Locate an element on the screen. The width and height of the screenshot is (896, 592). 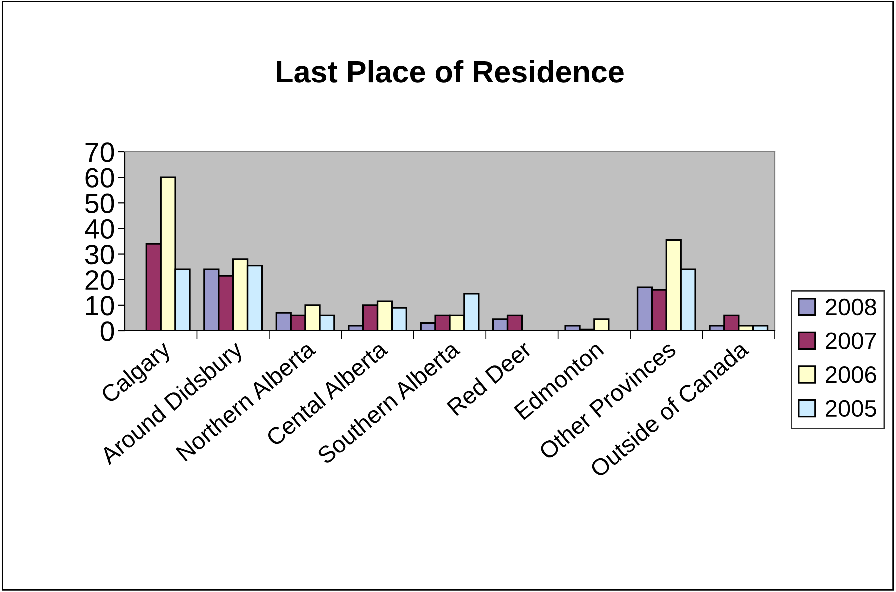
y-tick-label: 50 is located at coordinates (99, 204).